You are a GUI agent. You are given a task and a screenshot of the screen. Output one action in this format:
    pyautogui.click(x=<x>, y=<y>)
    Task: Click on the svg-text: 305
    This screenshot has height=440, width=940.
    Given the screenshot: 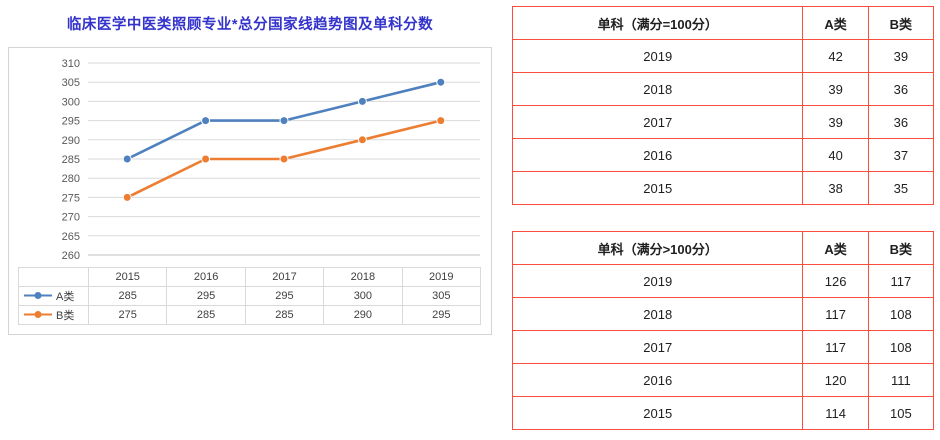 What is the action you would take?
    pyautogui.click(x=71, y=83)
    